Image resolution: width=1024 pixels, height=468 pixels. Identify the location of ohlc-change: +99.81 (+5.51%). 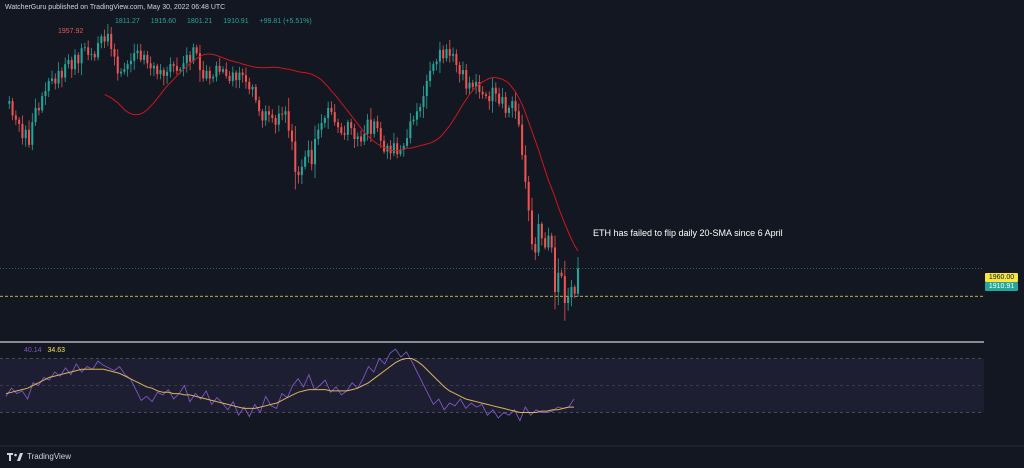
(285, 21).